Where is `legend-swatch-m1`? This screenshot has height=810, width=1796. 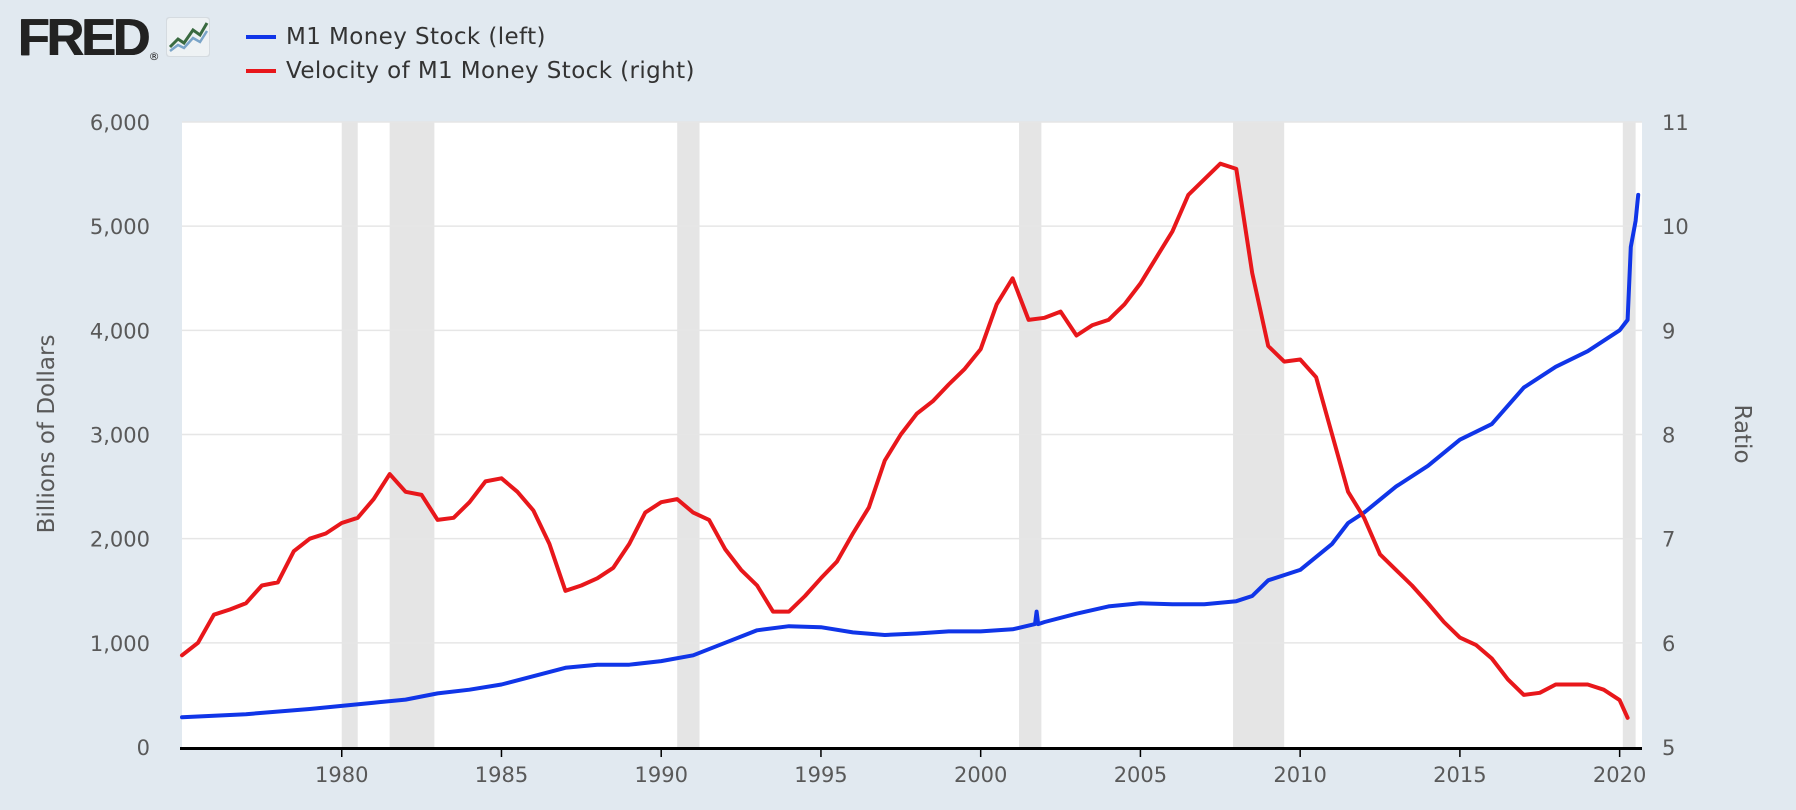
legend-swatch-m1 is located at coordinates (261, 37).